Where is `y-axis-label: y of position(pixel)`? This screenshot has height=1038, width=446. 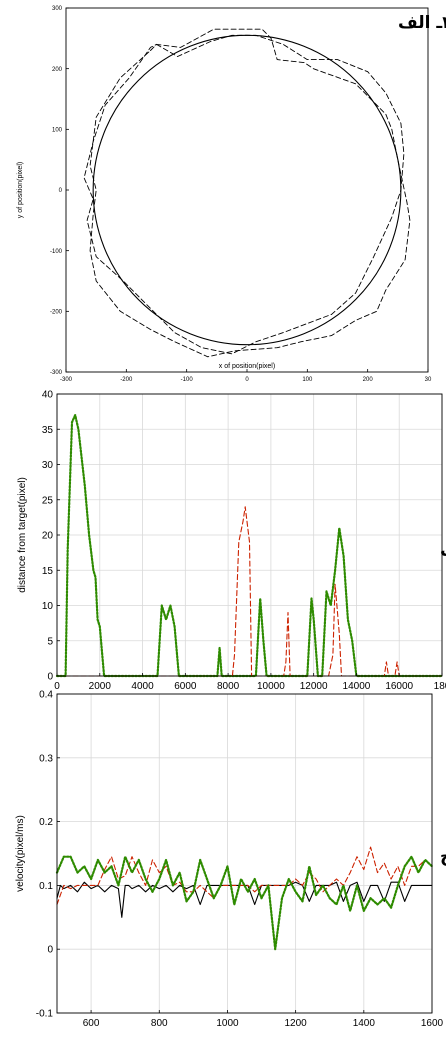 y-axis-label: y of position(pixel) is located at coordinates (20, 190).